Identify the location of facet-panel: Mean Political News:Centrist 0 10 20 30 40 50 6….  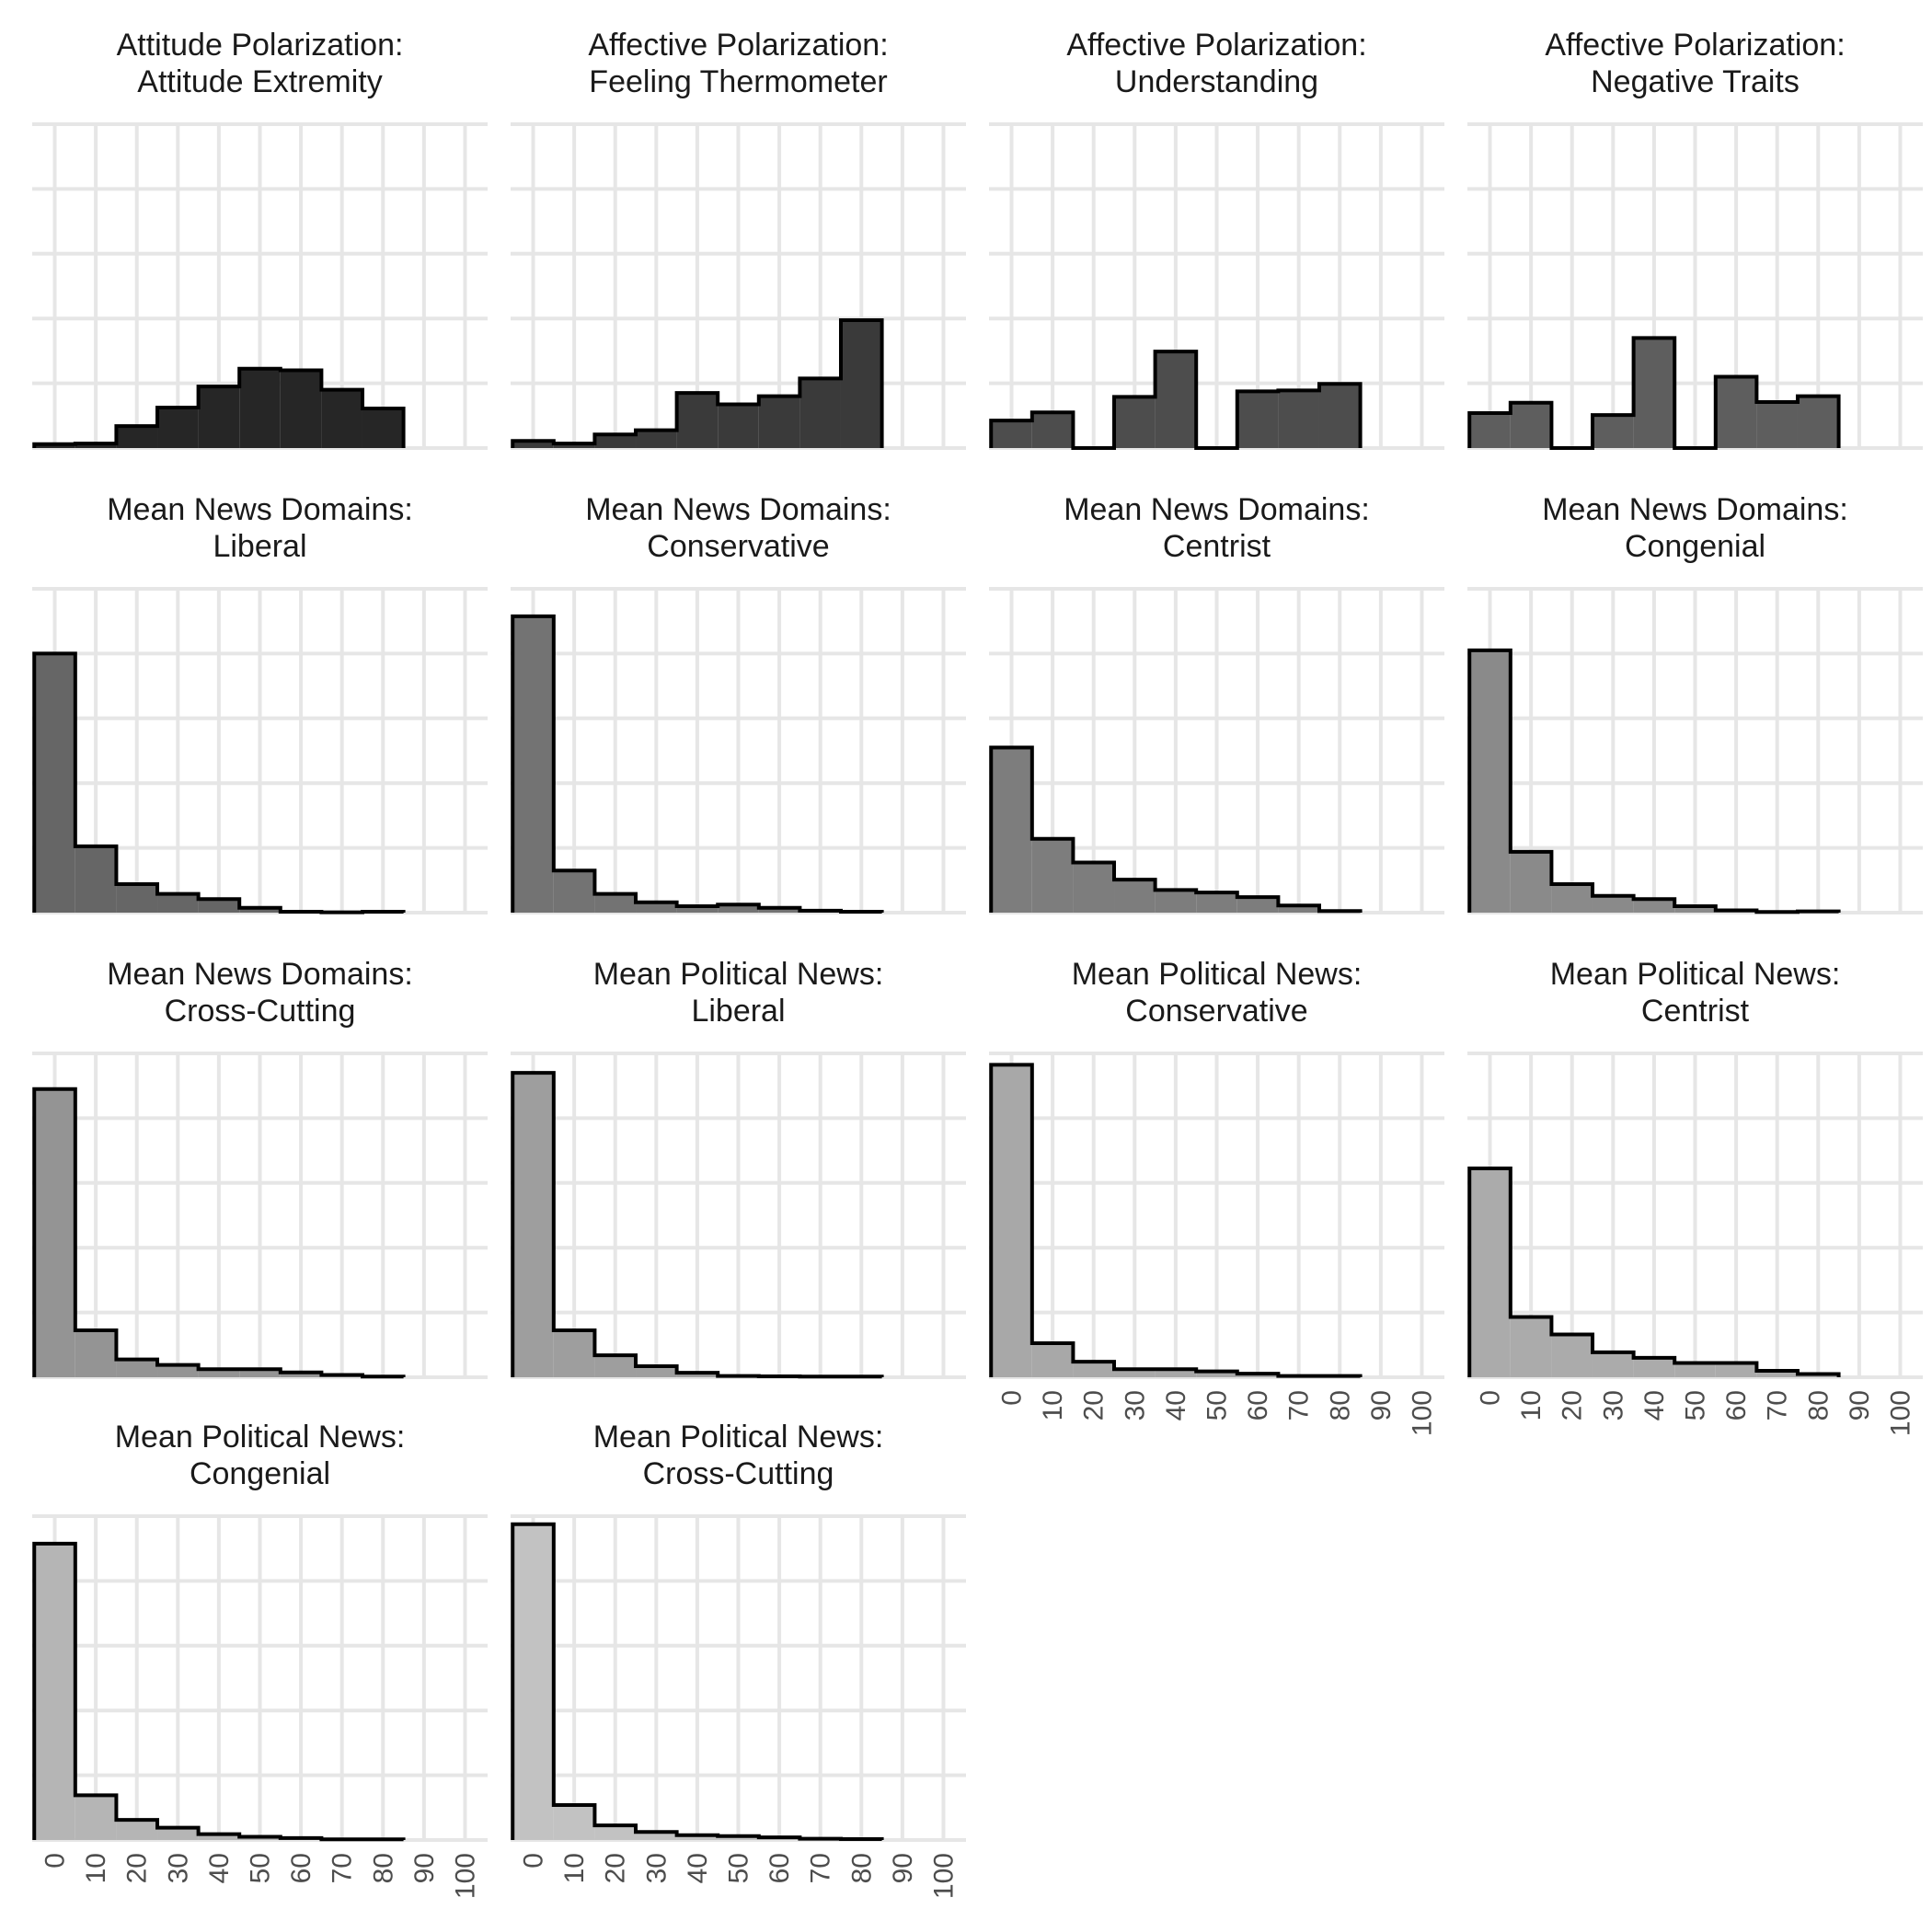
(1695, 1196).